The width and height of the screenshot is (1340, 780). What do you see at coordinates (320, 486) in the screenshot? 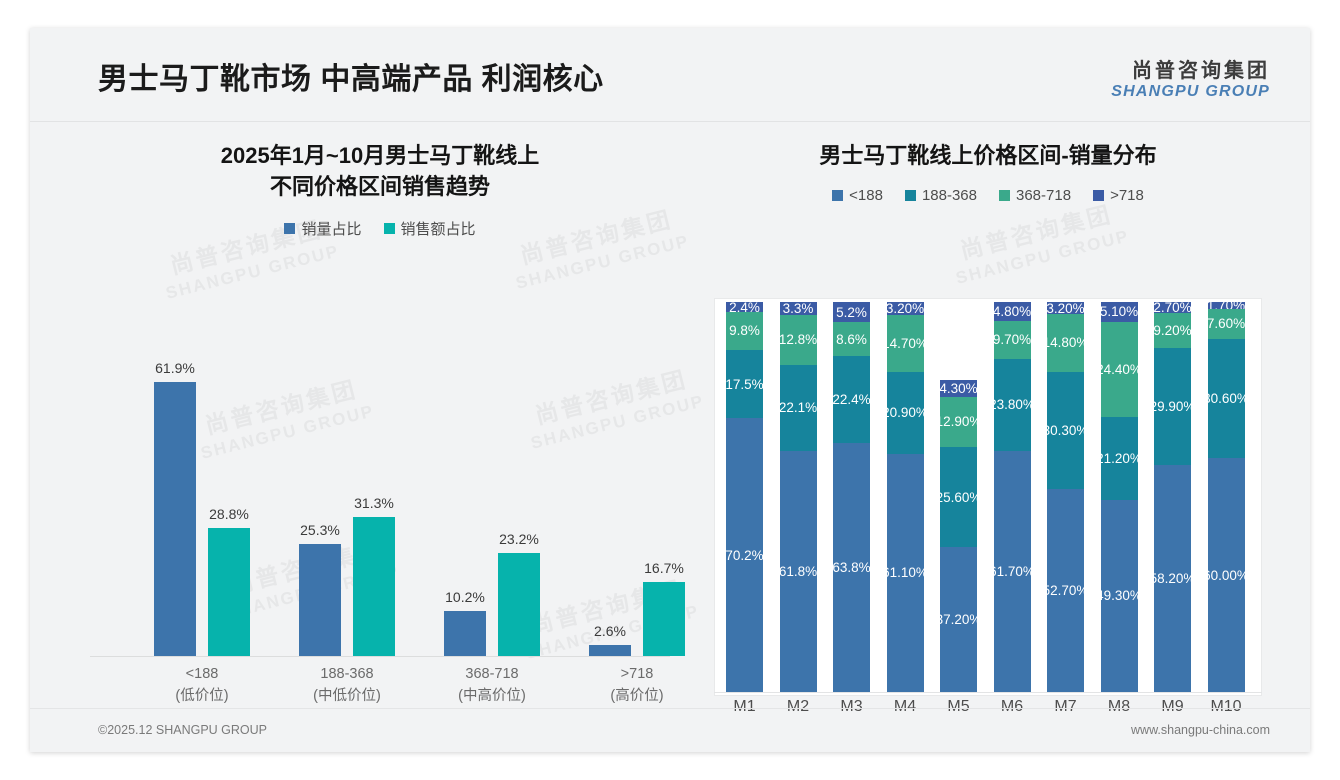
I see `bar-item: 25.3%` at bounding box center [320, 486].